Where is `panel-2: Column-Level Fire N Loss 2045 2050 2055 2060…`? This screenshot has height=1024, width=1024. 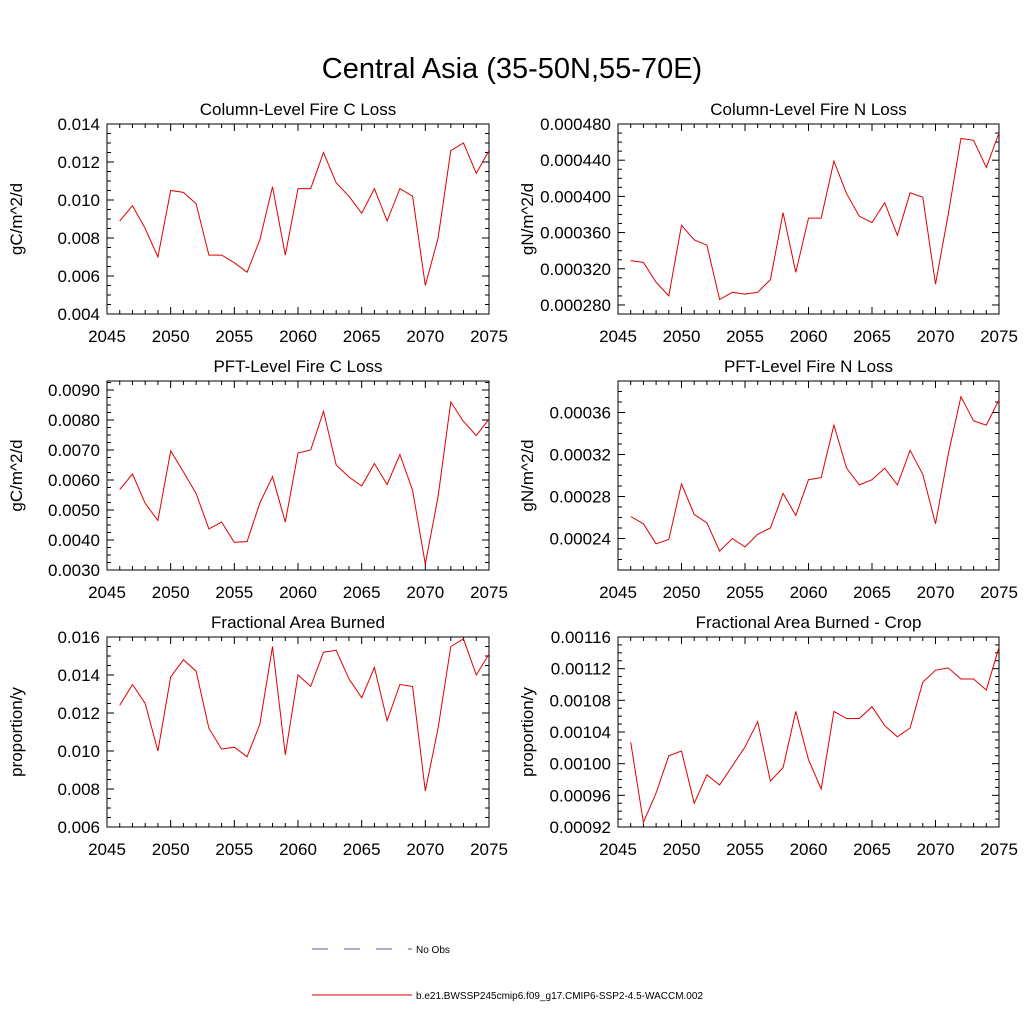
panel-2: Column-Level Fire N Loss 2045 2050 2055 2060… is located at coordinates (768, 223).